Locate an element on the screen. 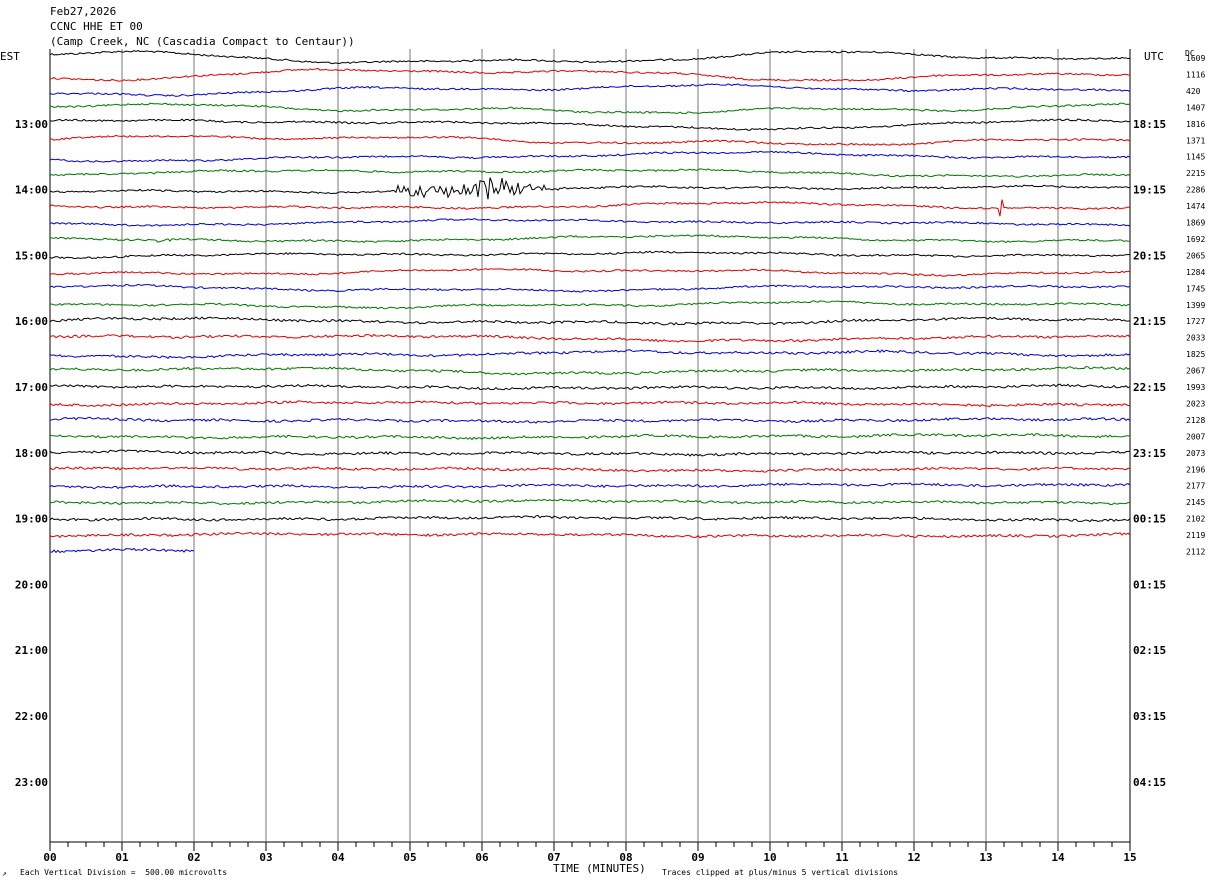 This screenshot has width=1210, height=886. dc-offset-label: 2007 is located at coordinates (1195, 436).